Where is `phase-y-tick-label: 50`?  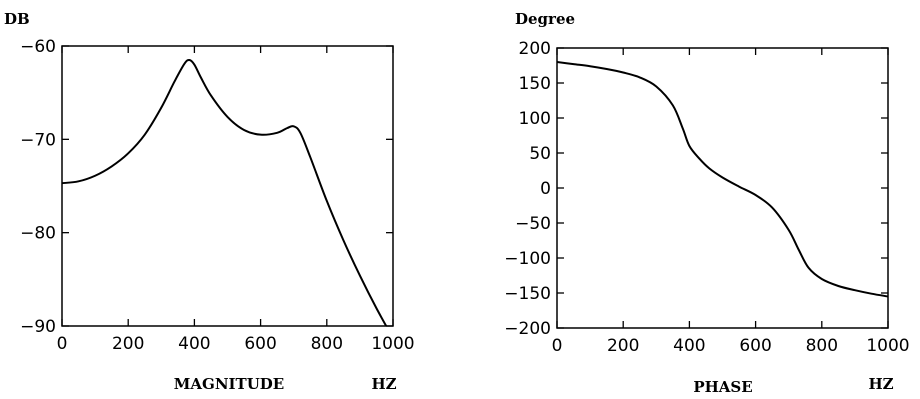 phase-y-tick-label: 50 is located at coordinates (540, 154).